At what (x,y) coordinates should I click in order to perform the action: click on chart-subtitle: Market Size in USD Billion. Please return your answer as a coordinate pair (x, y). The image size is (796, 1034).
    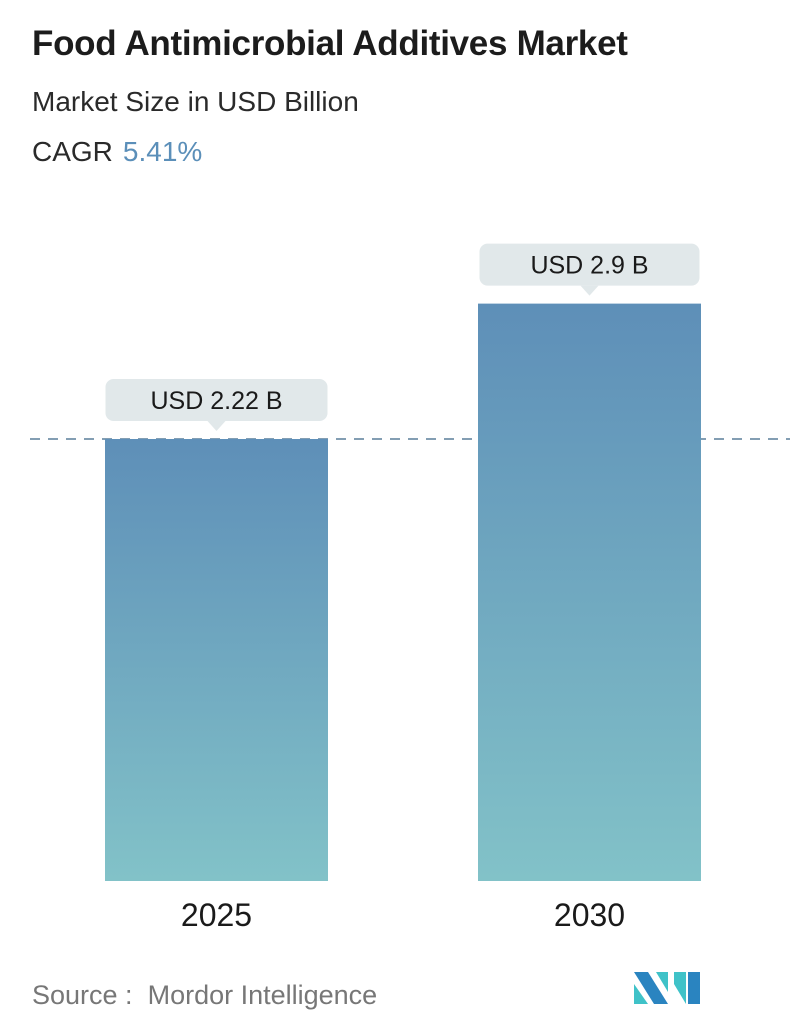
    Looking at the image, I should click on (195, 101).